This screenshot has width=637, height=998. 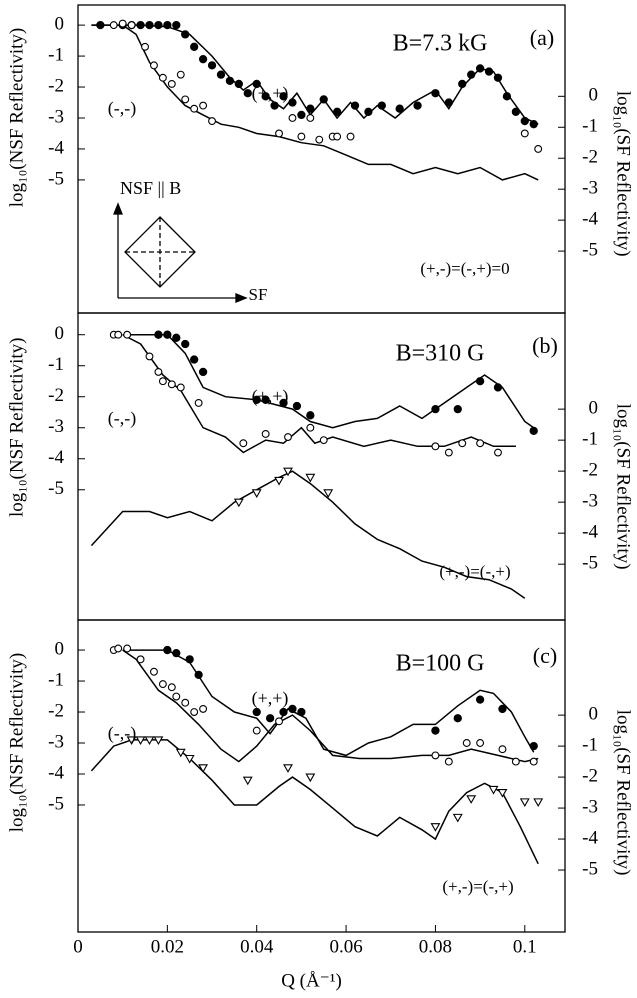 I want to click on y2-tick-label: -2, so click(x=590, y=775).